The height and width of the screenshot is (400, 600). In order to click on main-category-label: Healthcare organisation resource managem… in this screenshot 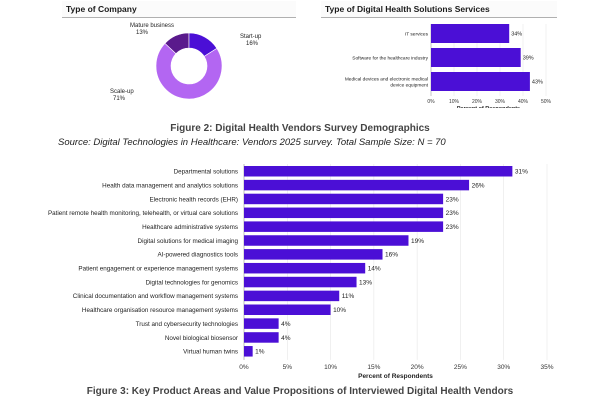, I will do `click(160, 310)`.